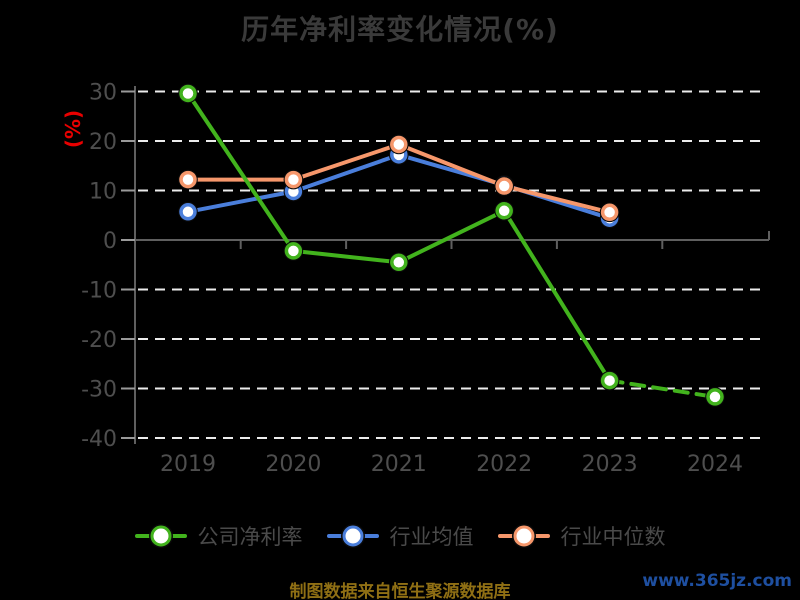  I want to click on x-tick-label: 2024, so click(715, 464).